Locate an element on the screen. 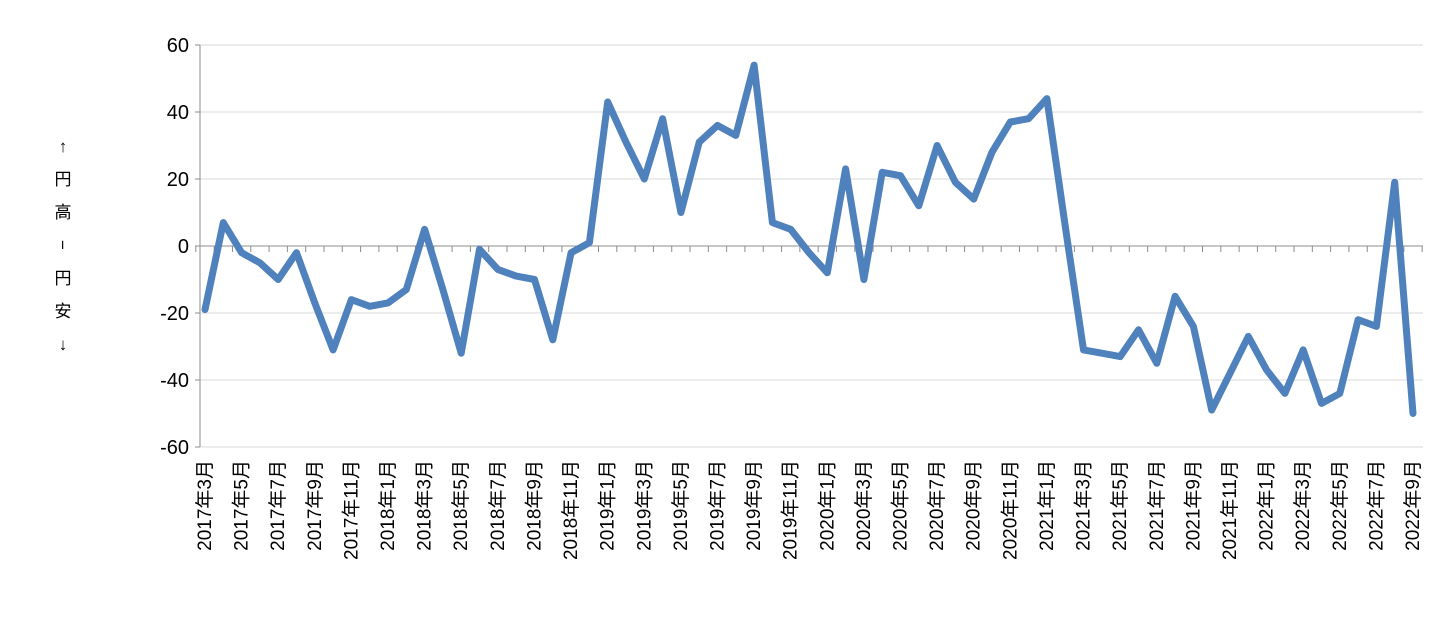  y-tick-label: -20 is located at coordinates (174, 314).